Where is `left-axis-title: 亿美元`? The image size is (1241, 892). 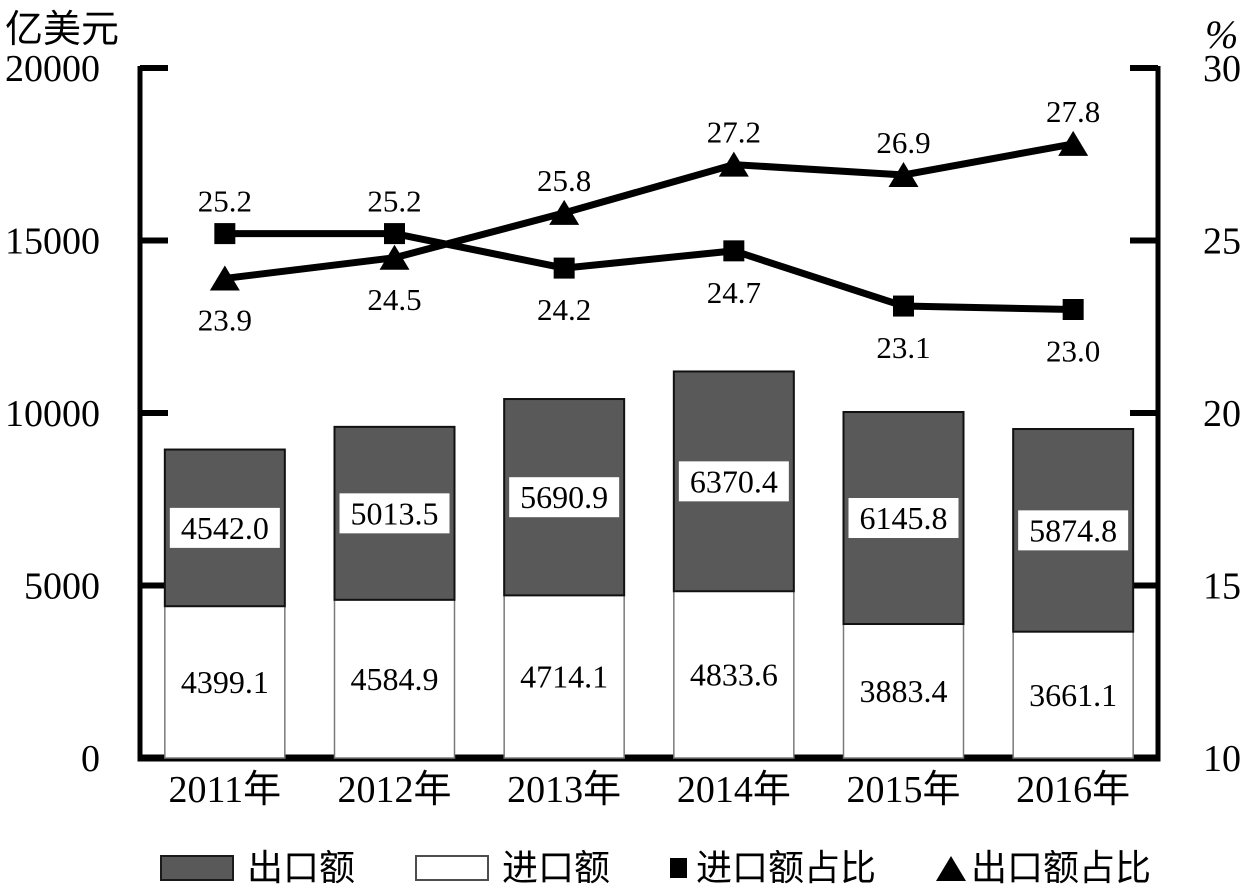
left-axis-title: 亿美元 is located at coordinates (62, 30).